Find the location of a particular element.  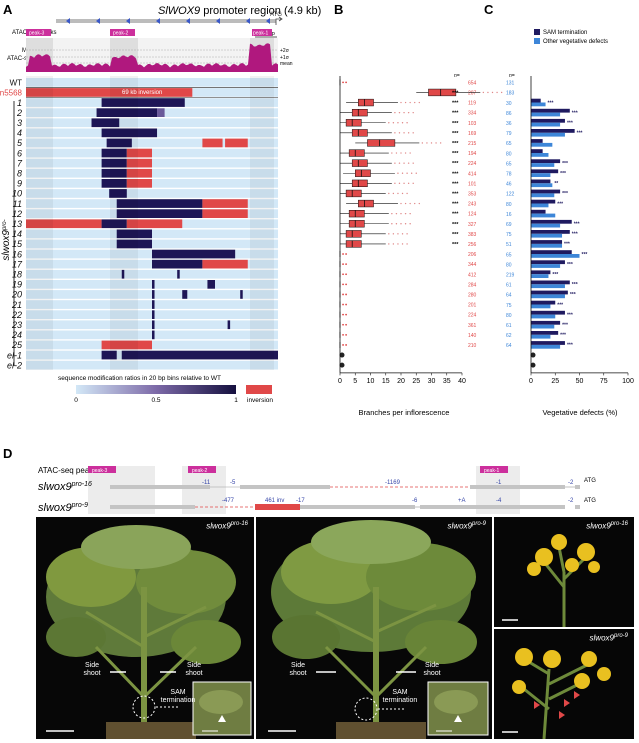

row-label: 1 is located at coordinates (19, 103).